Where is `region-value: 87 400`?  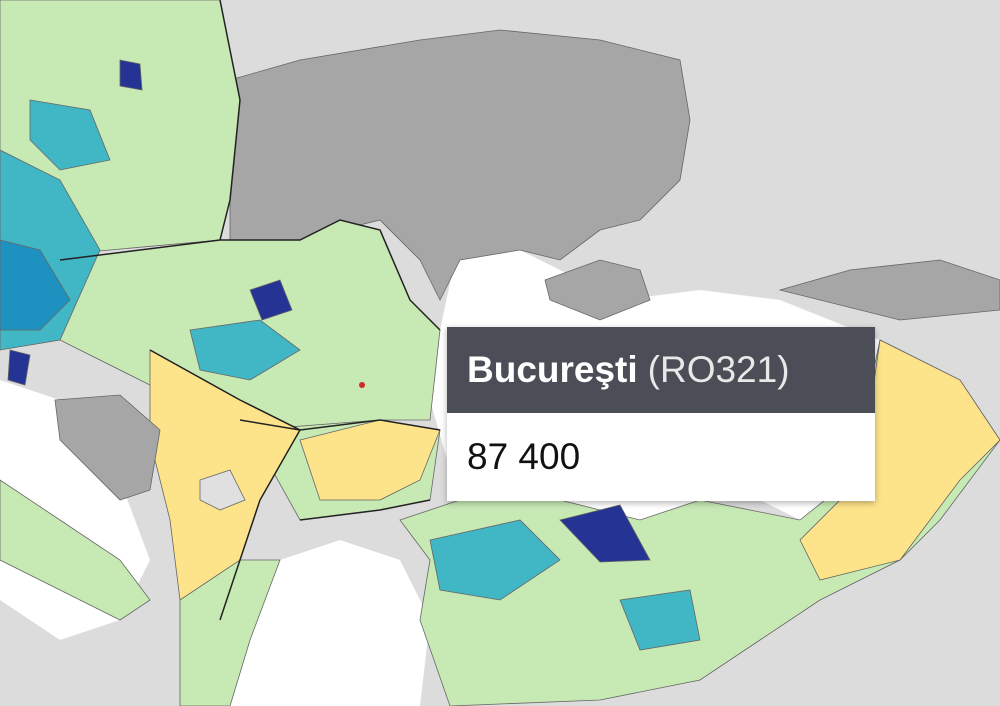
region-value: 87 400 is located at coordinates (661, 457).